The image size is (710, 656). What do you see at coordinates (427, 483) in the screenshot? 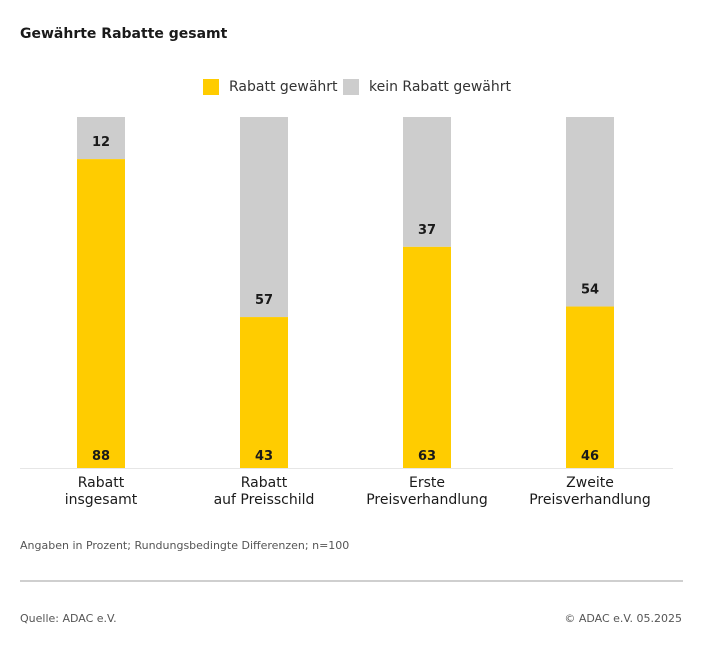
I see `x-tick-label: Erste` at bounding box center [427, 483].